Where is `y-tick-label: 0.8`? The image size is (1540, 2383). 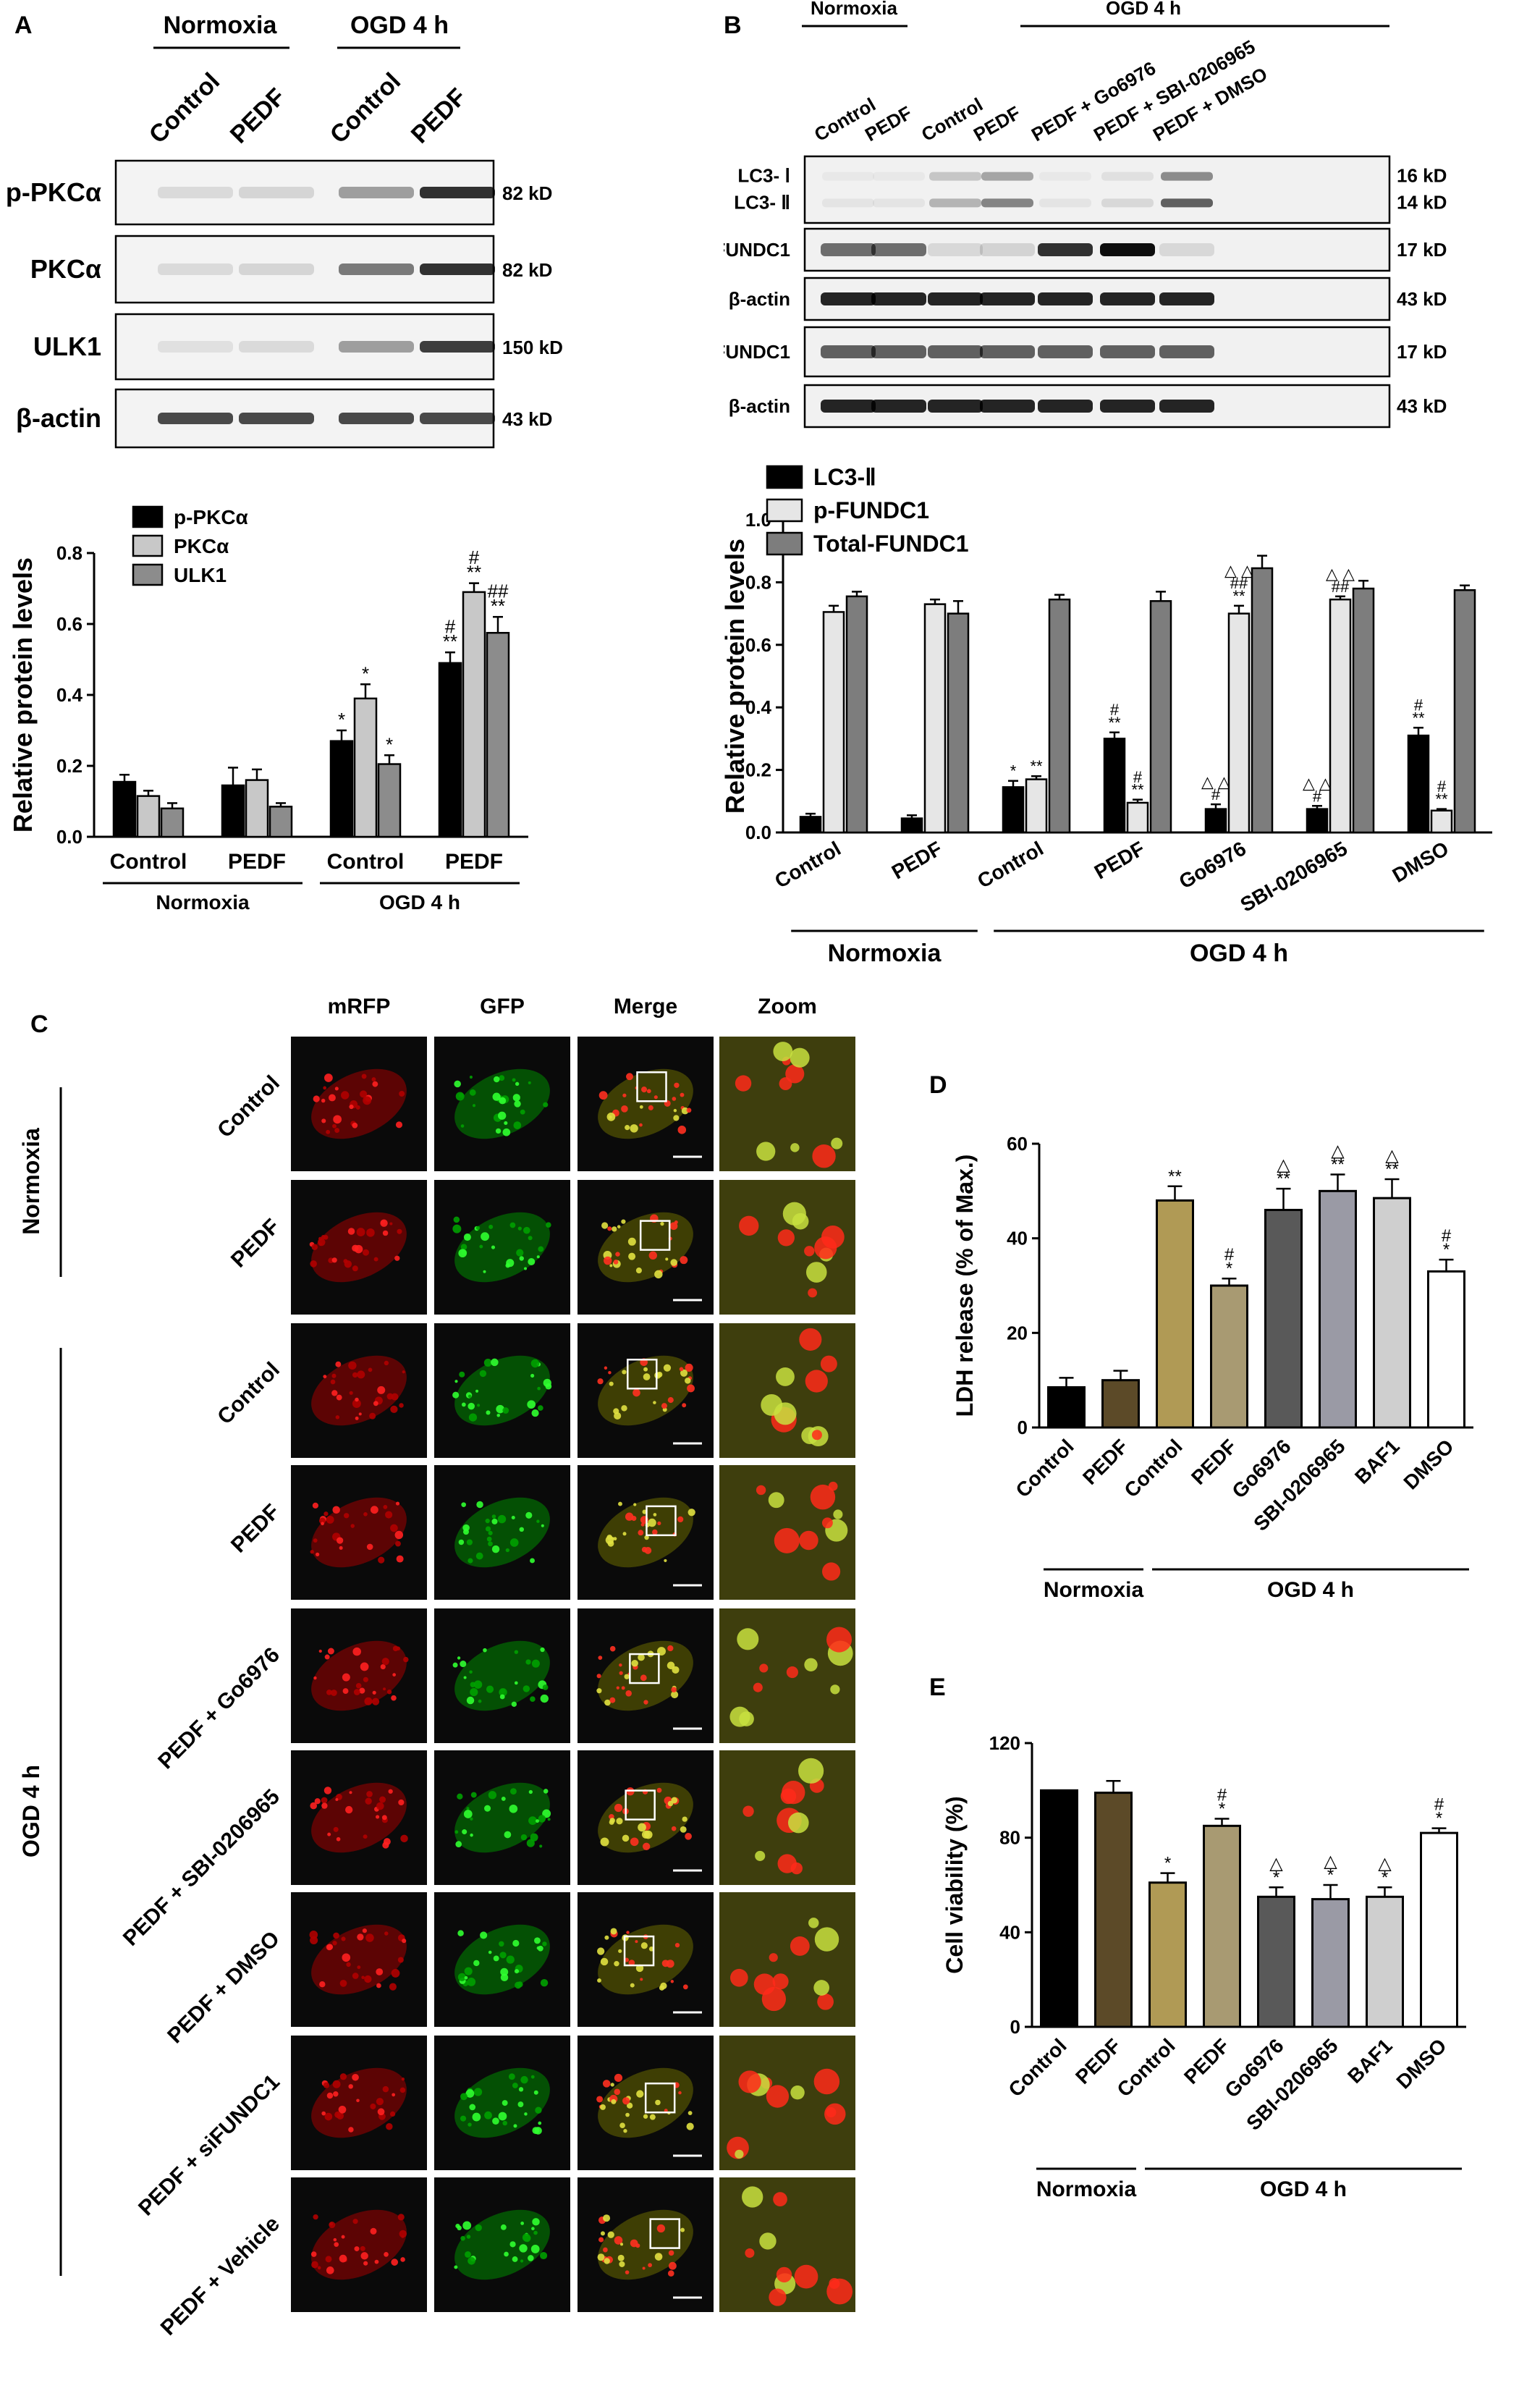
y-tick-label: 0.8 is located at coordinates (758, 582).